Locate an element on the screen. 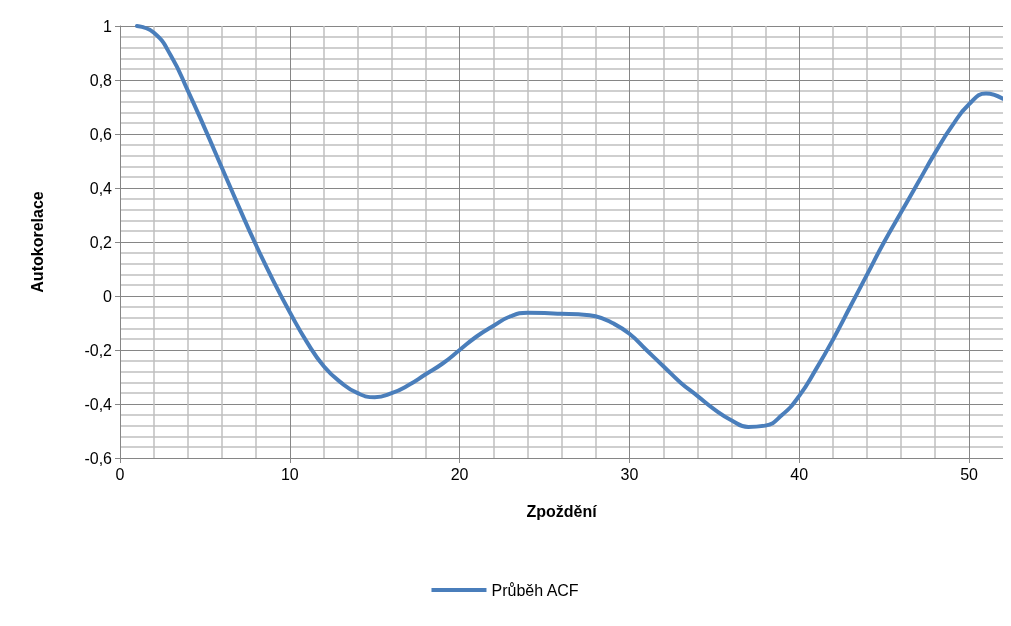 This screenshot has height=626, width=1011. y-axis-title: Autokorelace is located at coordinates (37, 242).